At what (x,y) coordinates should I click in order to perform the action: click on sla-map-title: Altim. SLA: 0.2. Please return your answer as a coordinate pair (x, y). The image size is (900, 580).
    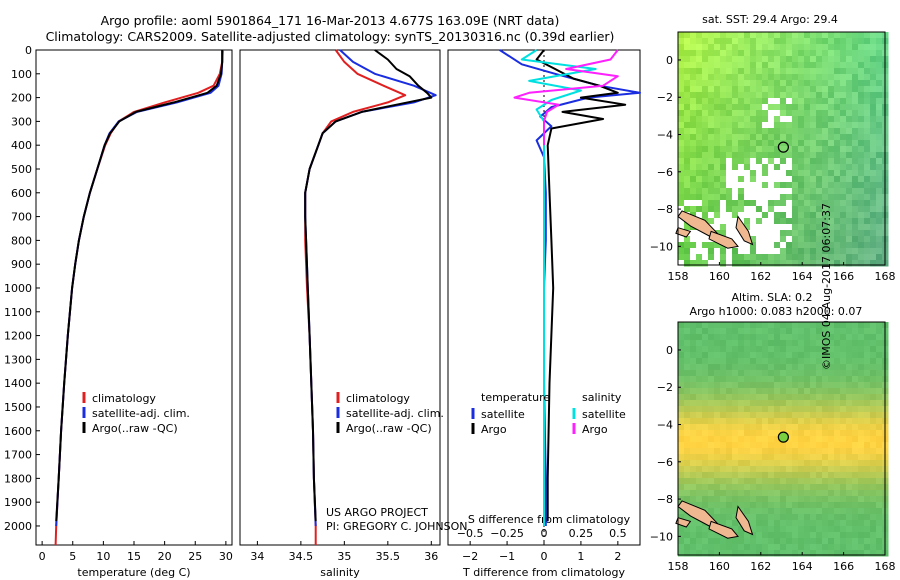
    Looking at the image, I should click on (771, 297).